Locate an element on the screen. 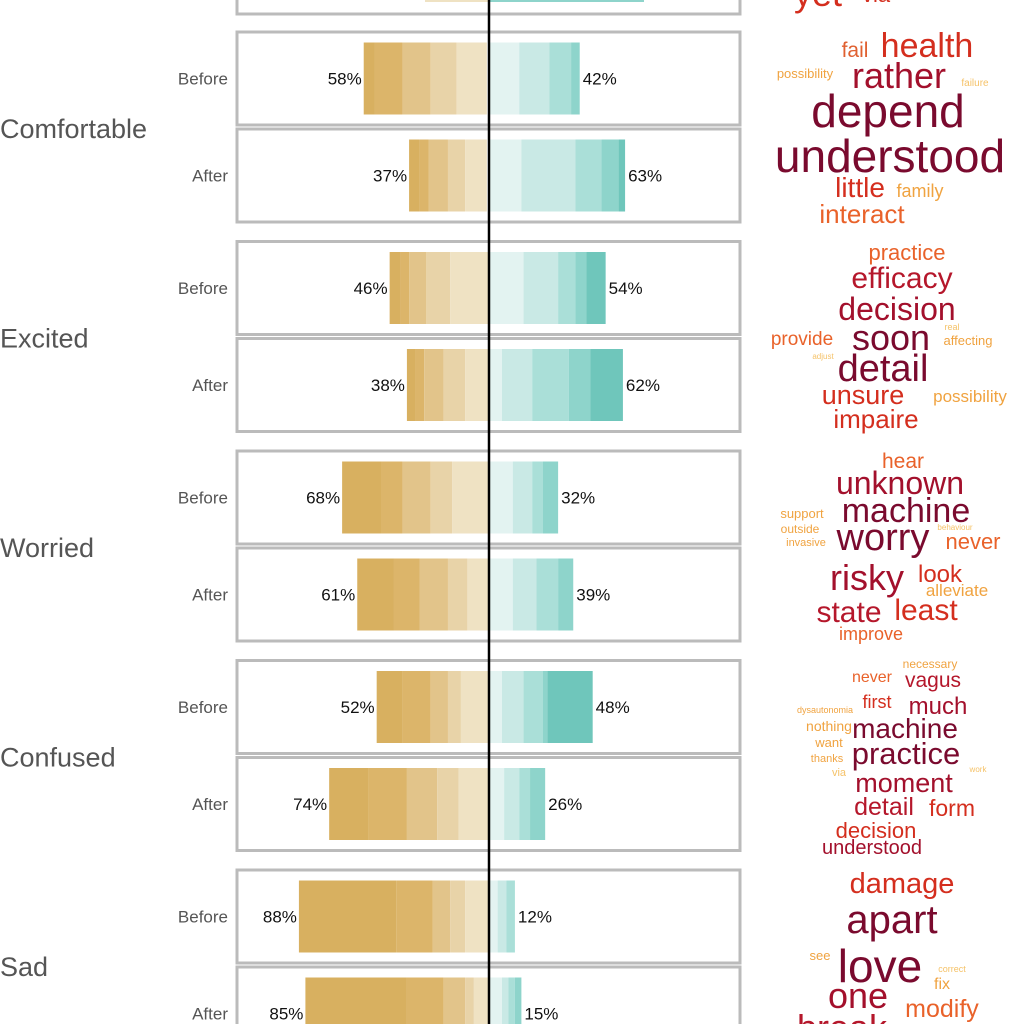 This screenshot has height=1024, width=1024. data-label-negative: 88% is located at coordinates (280, 917).